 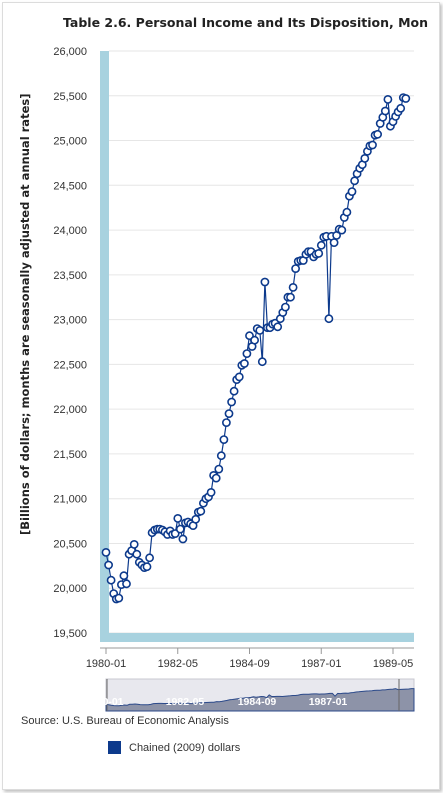 I want to click on y-tick-label: 24,500, so click(x=70, y=186).